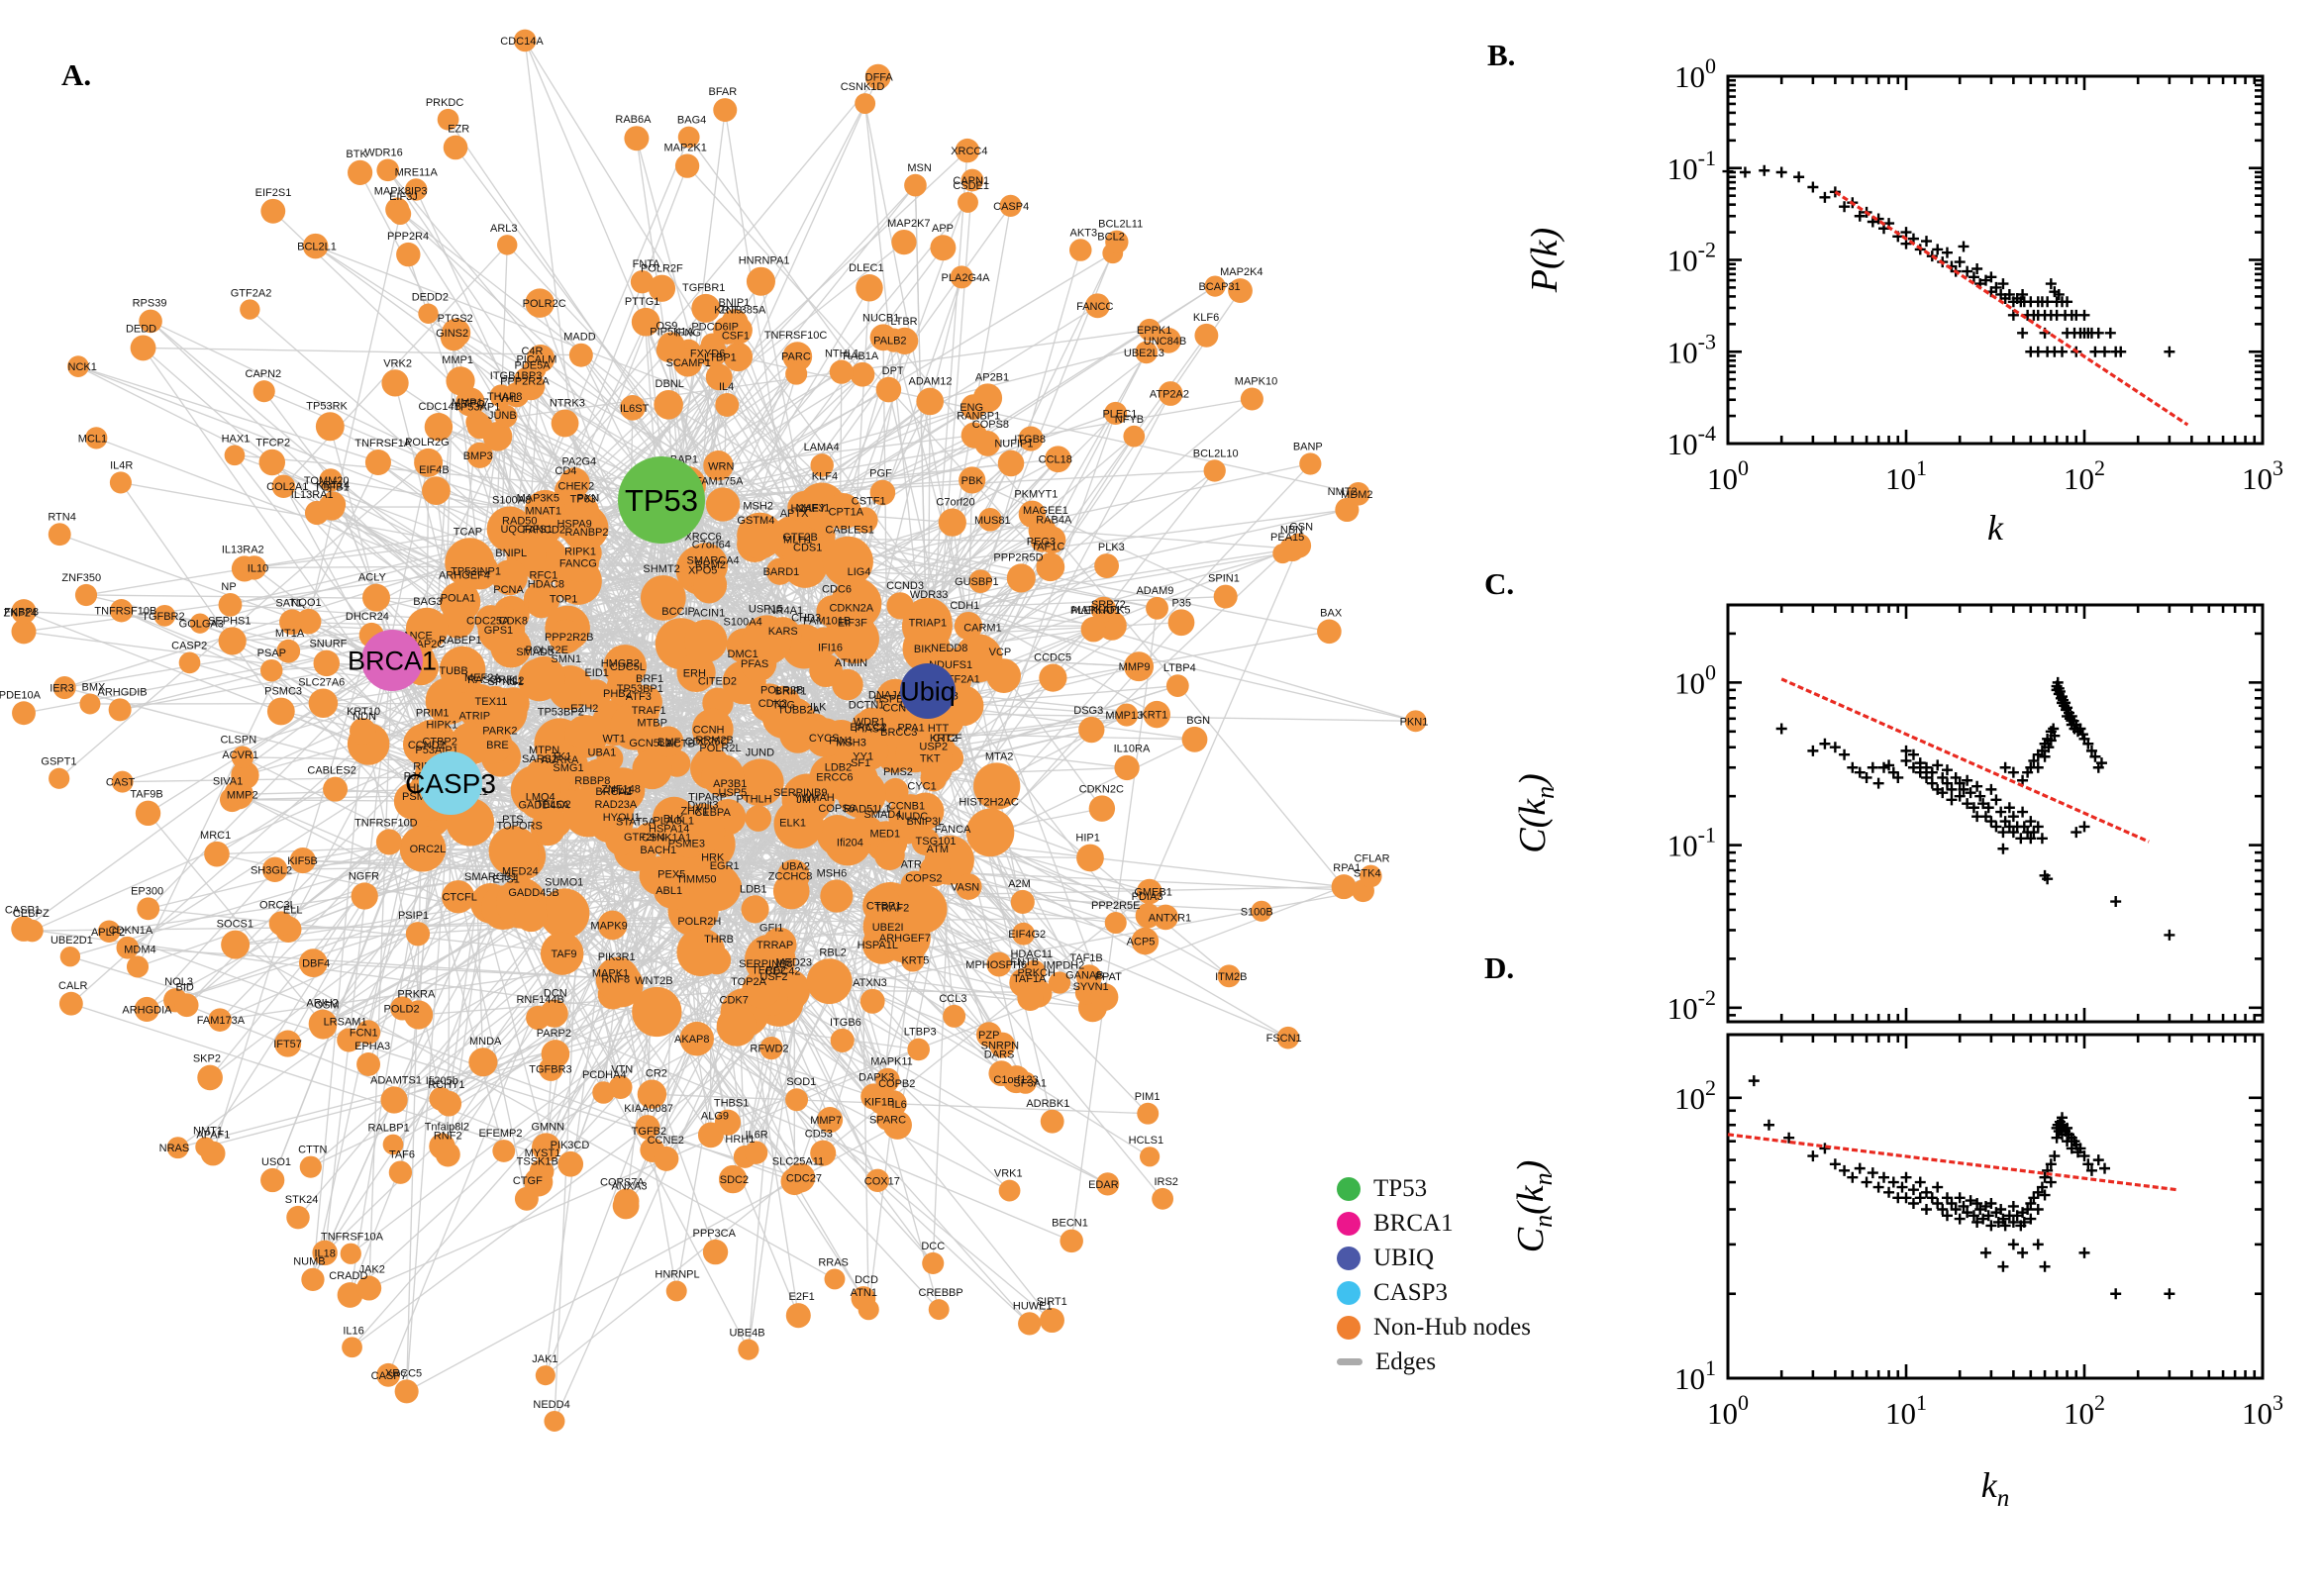 The width and height of the screenshot is (2323, 1596). Describe the element at coordinates (719, 940) in the screenshot. I see `network-node-label: THRB` at that location.